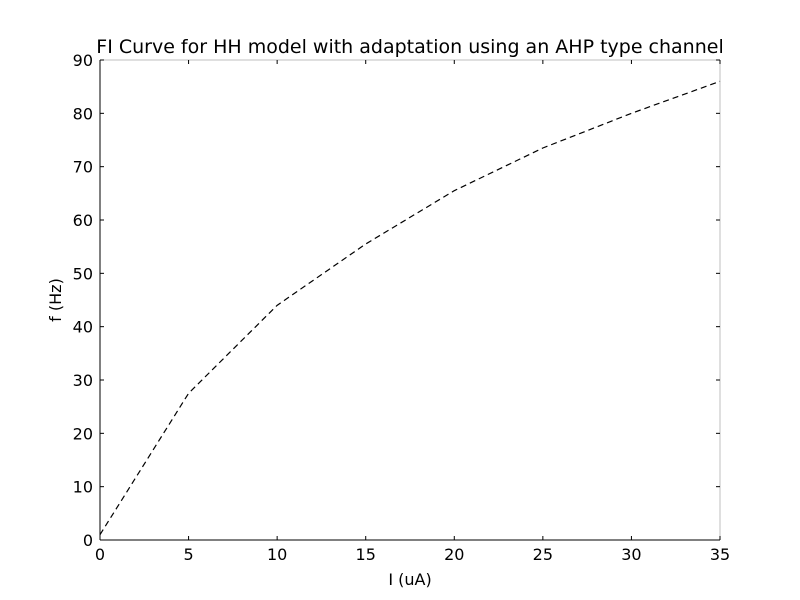 Image resolution: width=800 pixels, height=600 pixels. I want to click on x-tick-label: 25, so click(543, 554).